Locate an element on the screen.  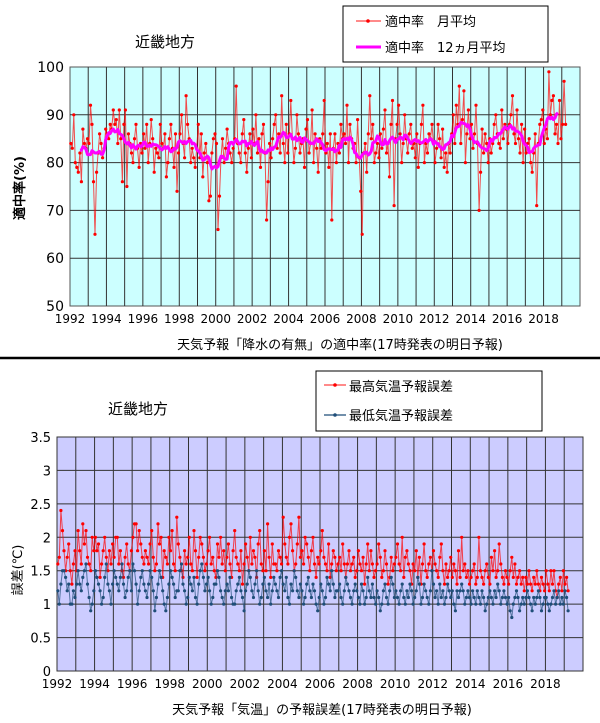
x-tick-label: 2012 is located at coordinates (432, 684).